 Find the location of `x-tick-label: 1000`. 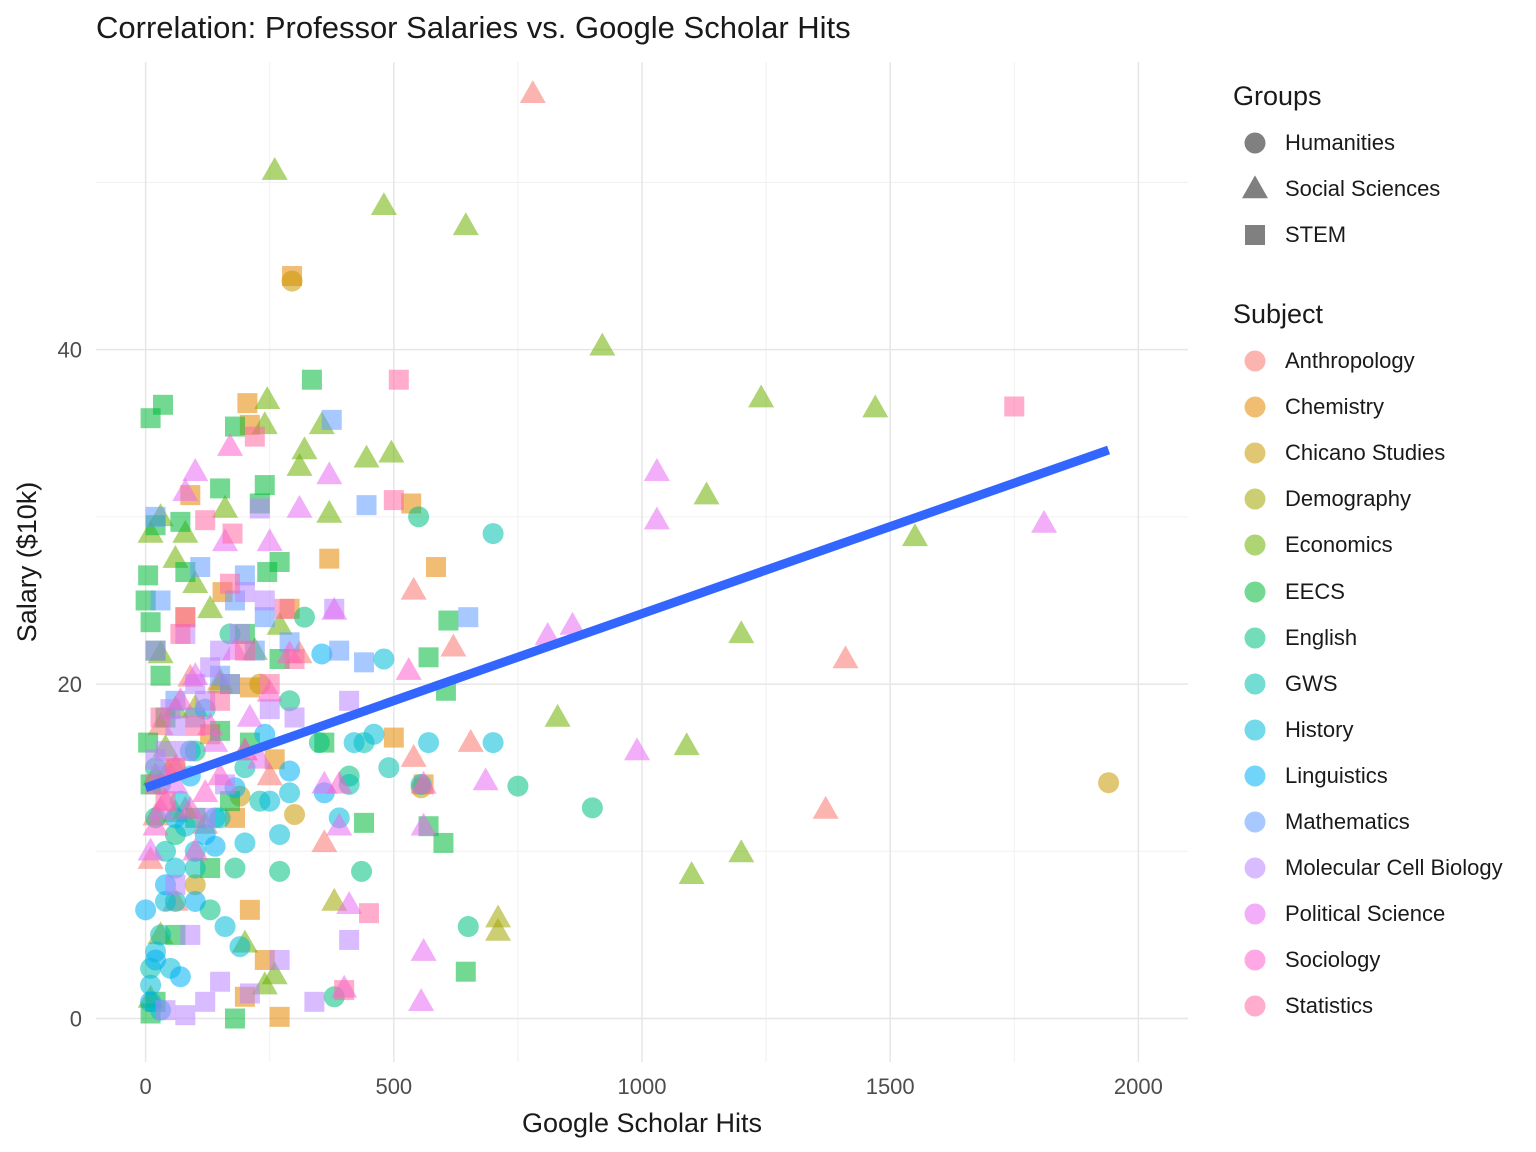

x-tick-label: 1000 is located at coordinates (642, 1086).